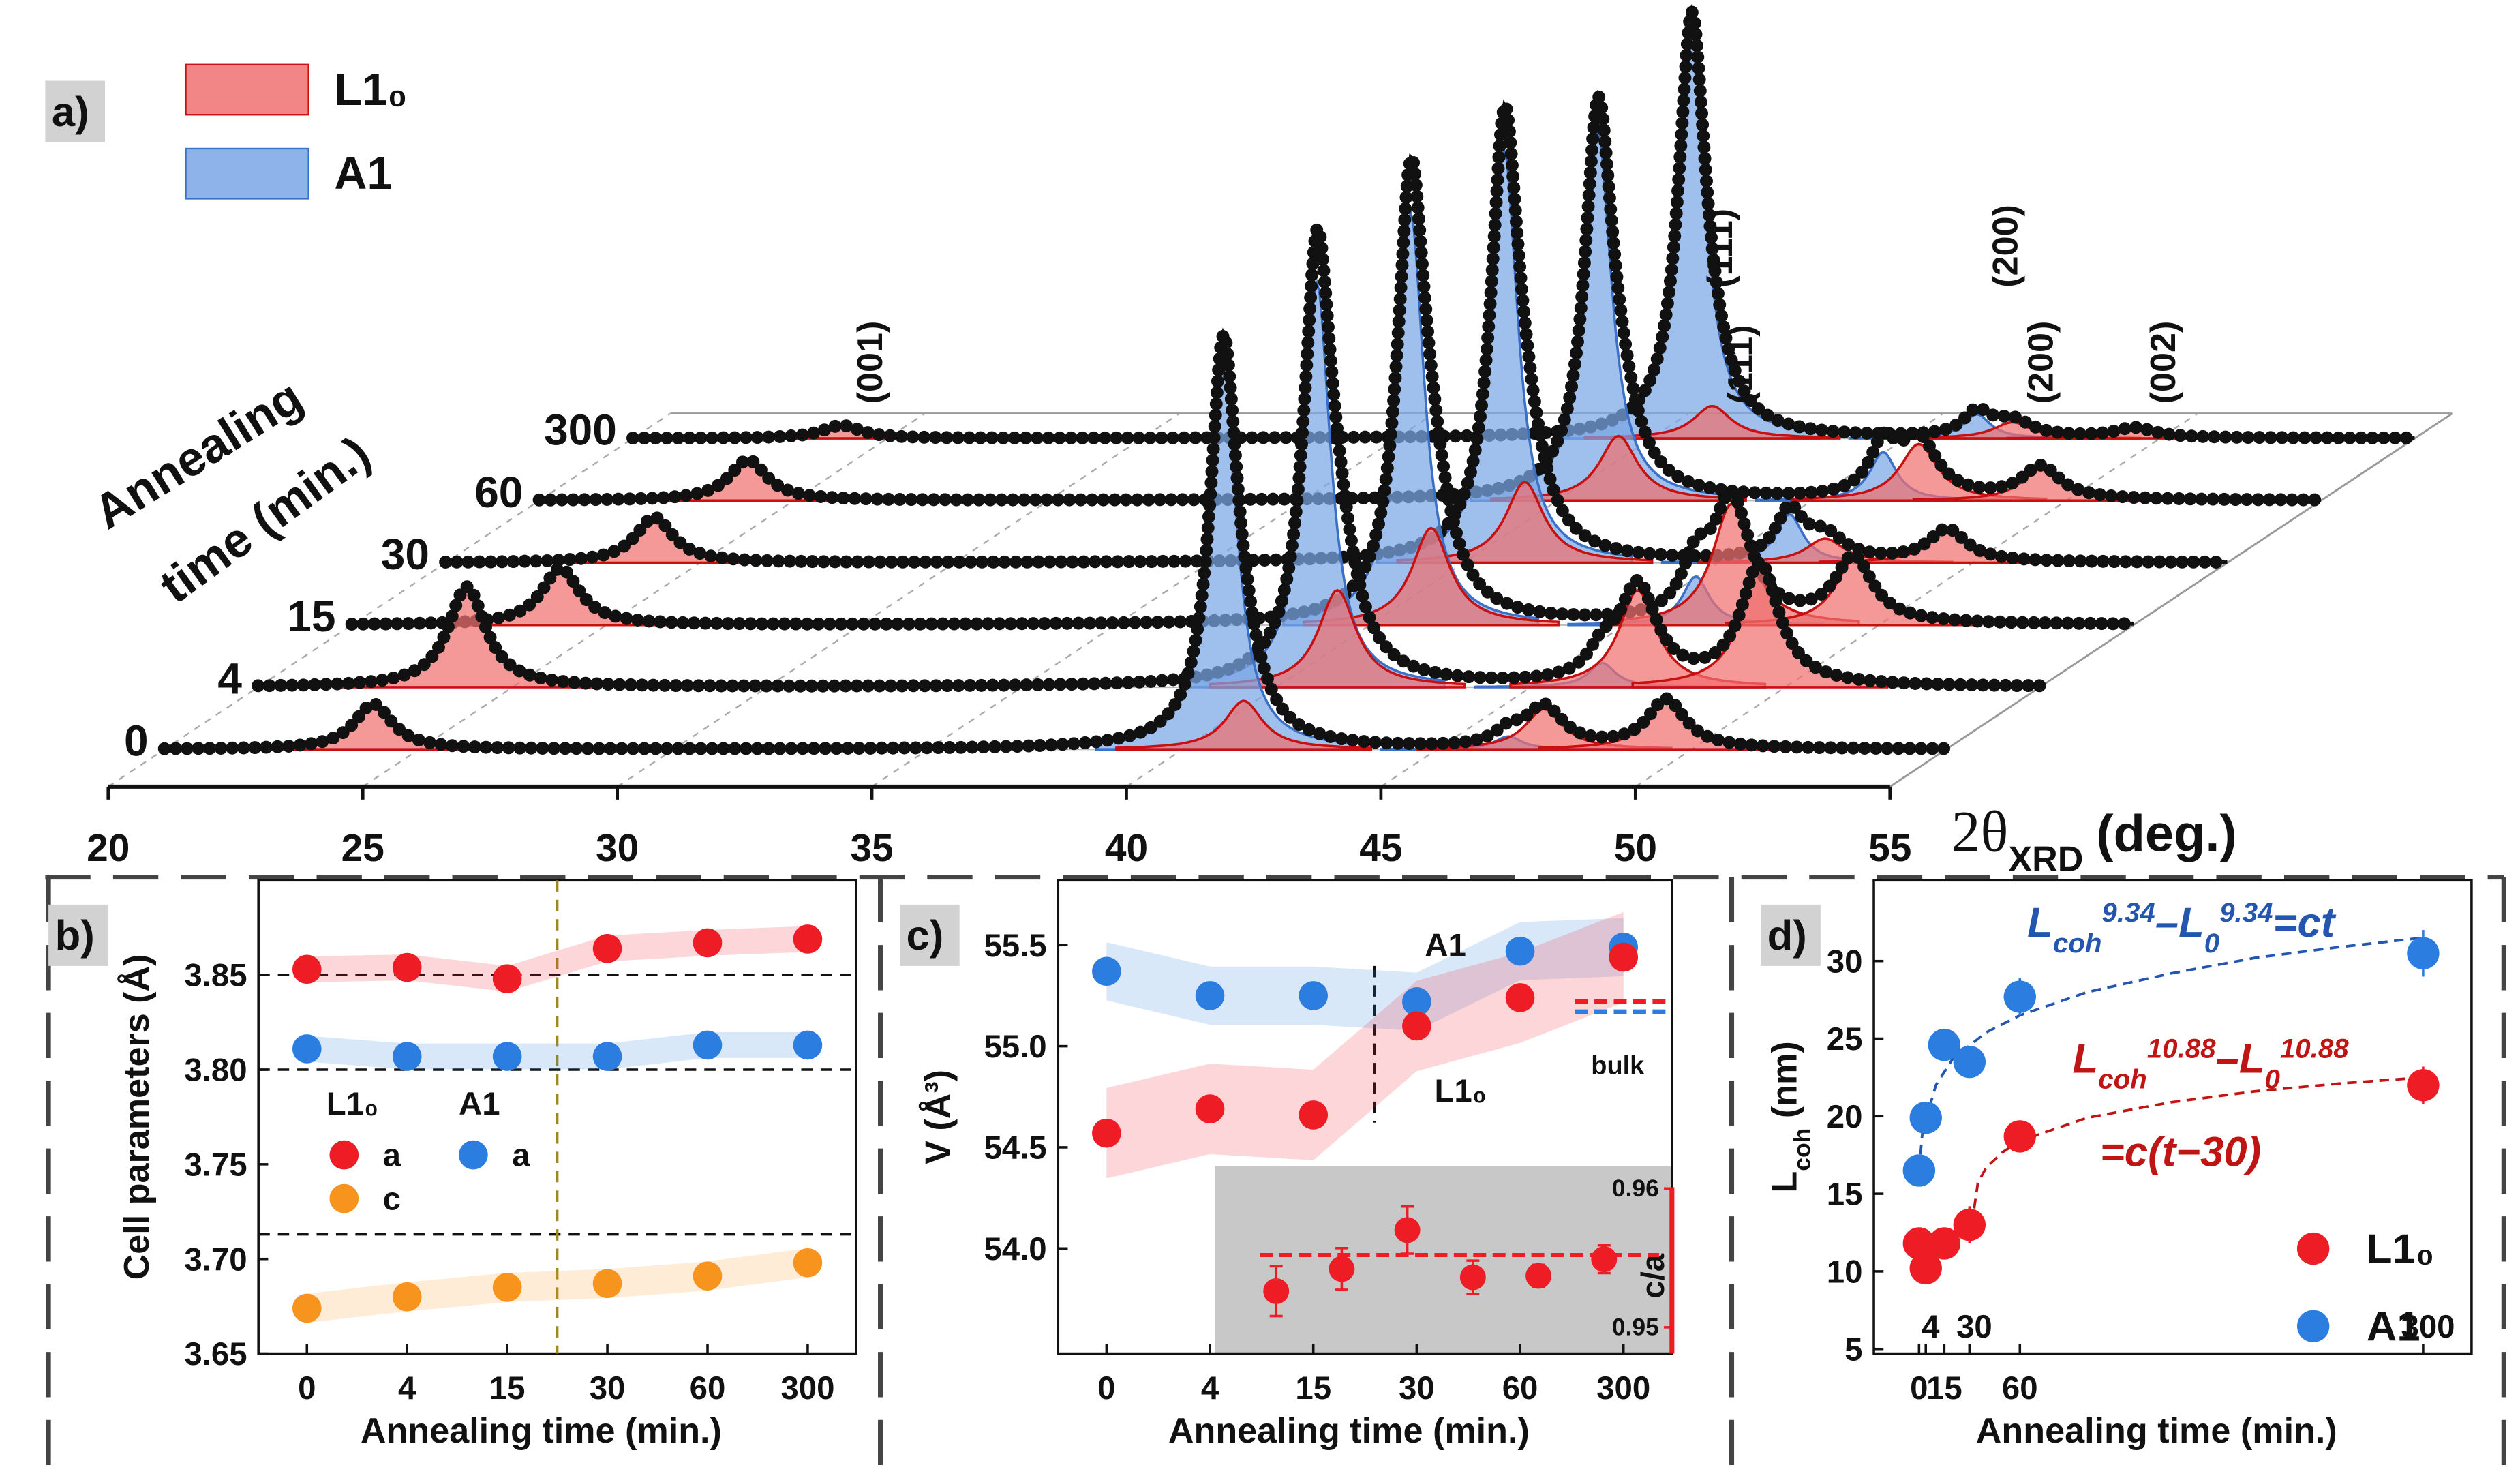  Describe the element at coordinates (216, 1259) in the screenshot. I see `y-tick-label: 3.70` at that location.